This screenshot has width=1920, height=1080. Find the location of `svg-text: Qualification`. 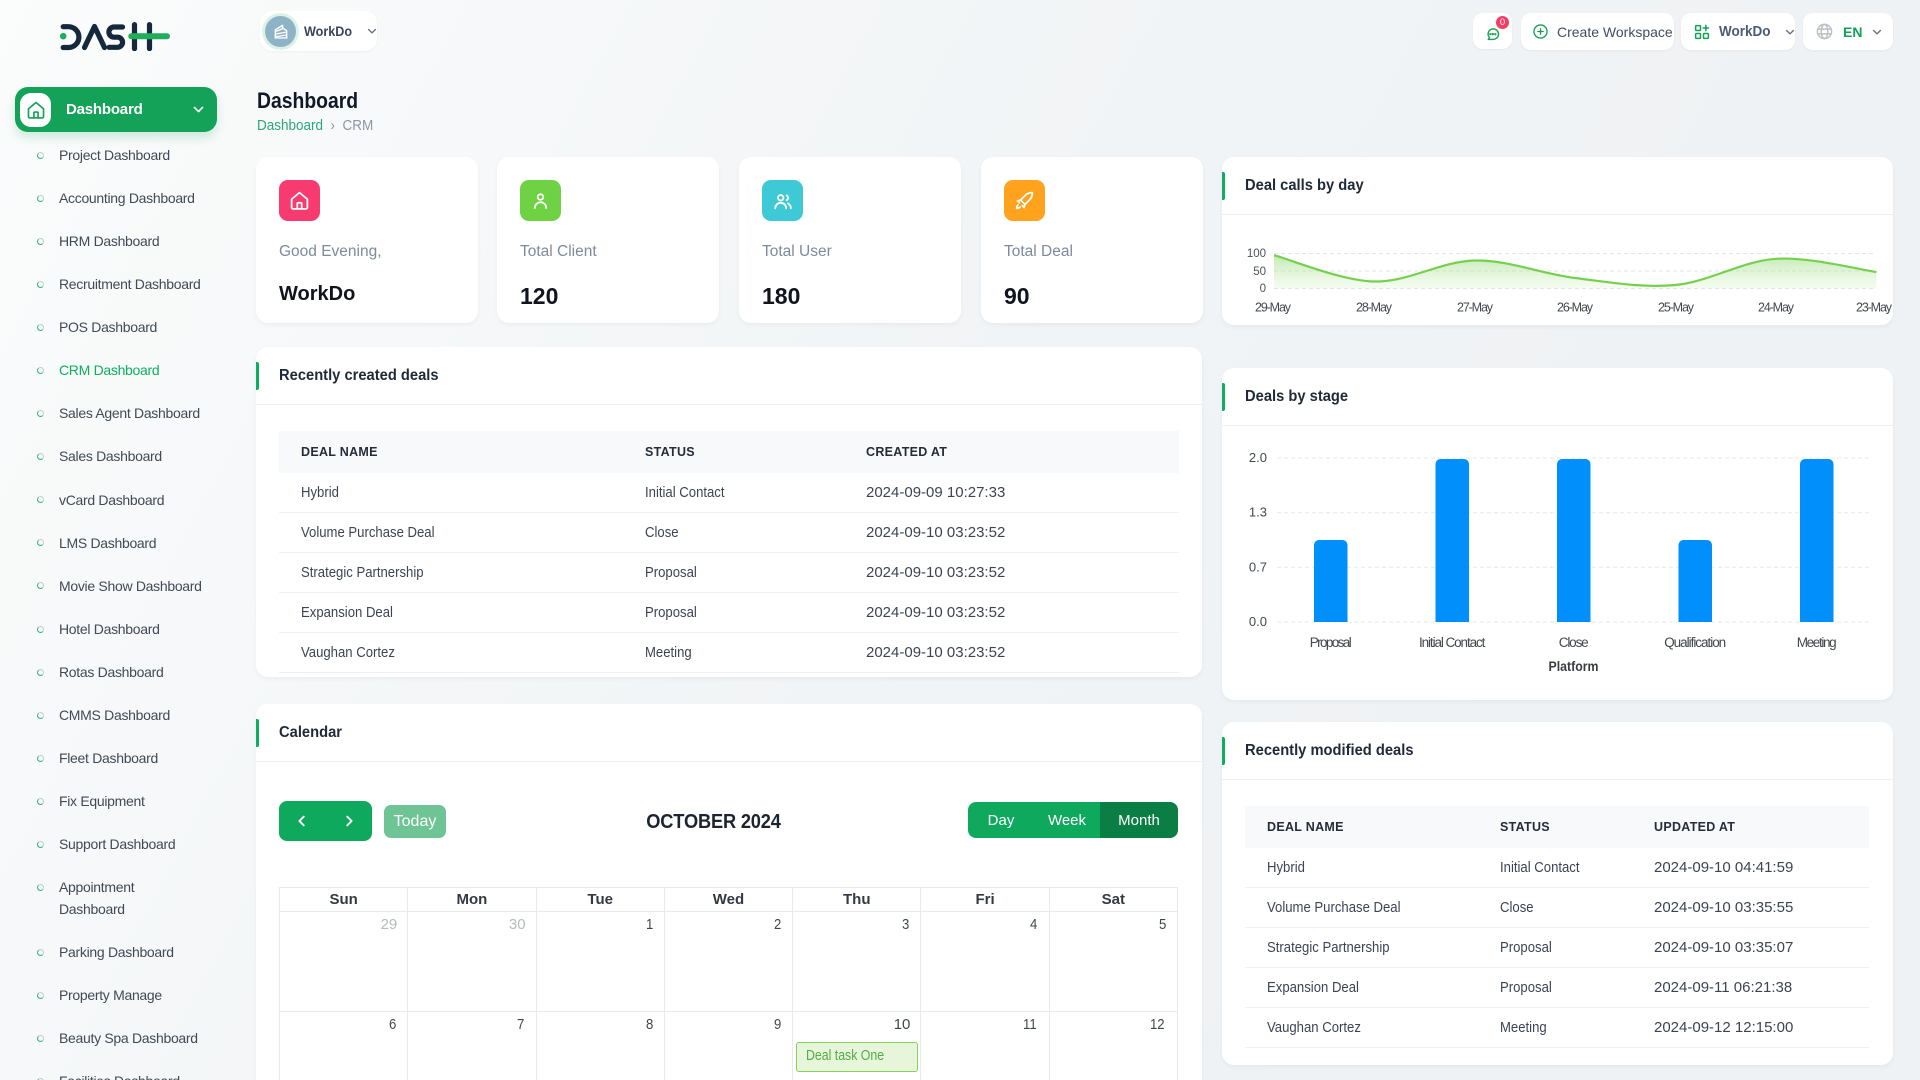

svg-text: Qualification is located at coordinates (1695, 642).